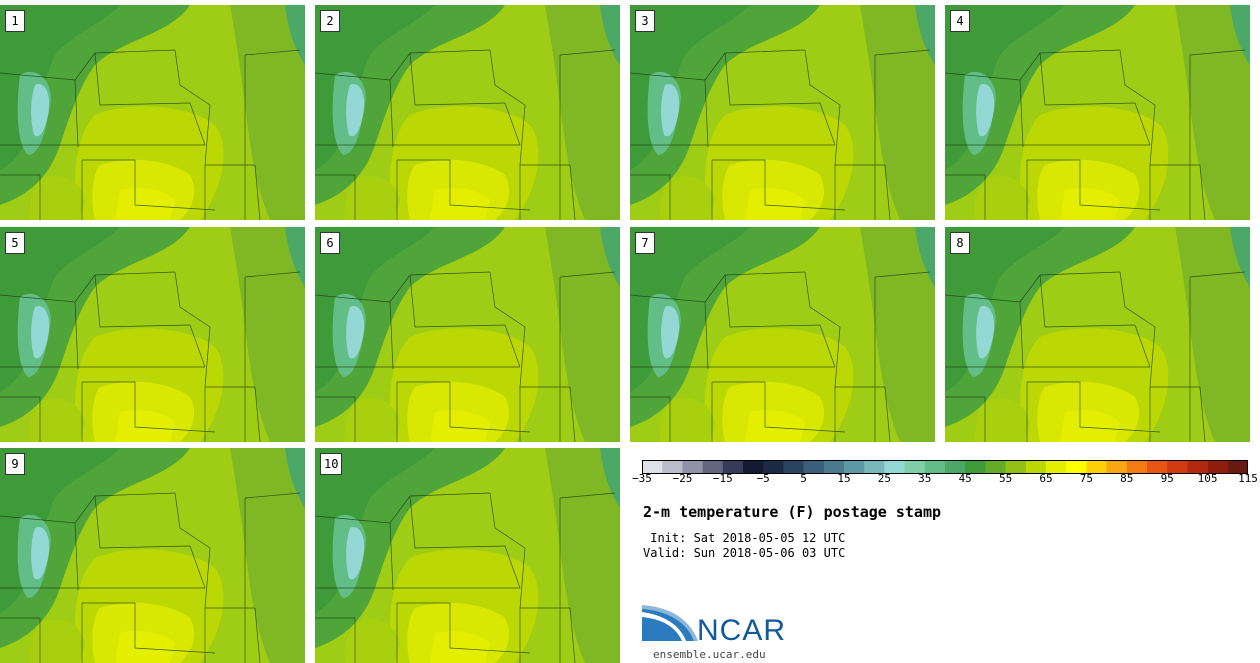 This screenshot has width=1260, height=663. Describe the element at coordinates (744, 538) in the screenshot. I see `init-time: Init: Sat 2018-05-05 12 UTC` at that location.